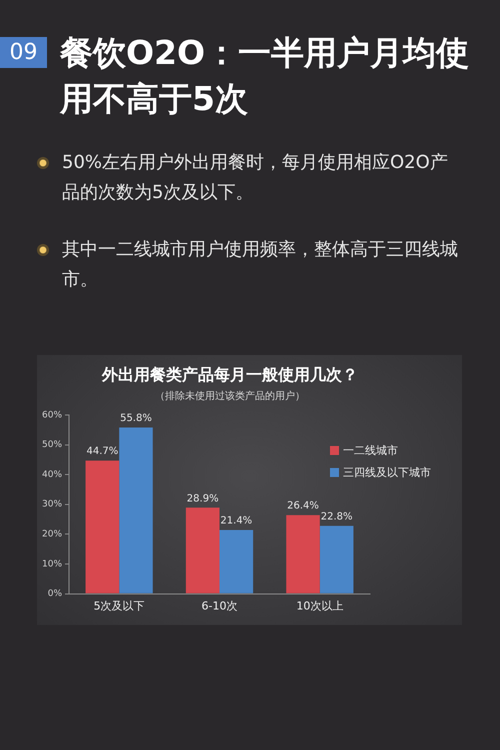  Describe the element at coordinates (255, 178) in the screenshot. I see `text: 50%左右用户外出用餐时，每月使用相应O2O产品的次数为5次及以下。` at that location.